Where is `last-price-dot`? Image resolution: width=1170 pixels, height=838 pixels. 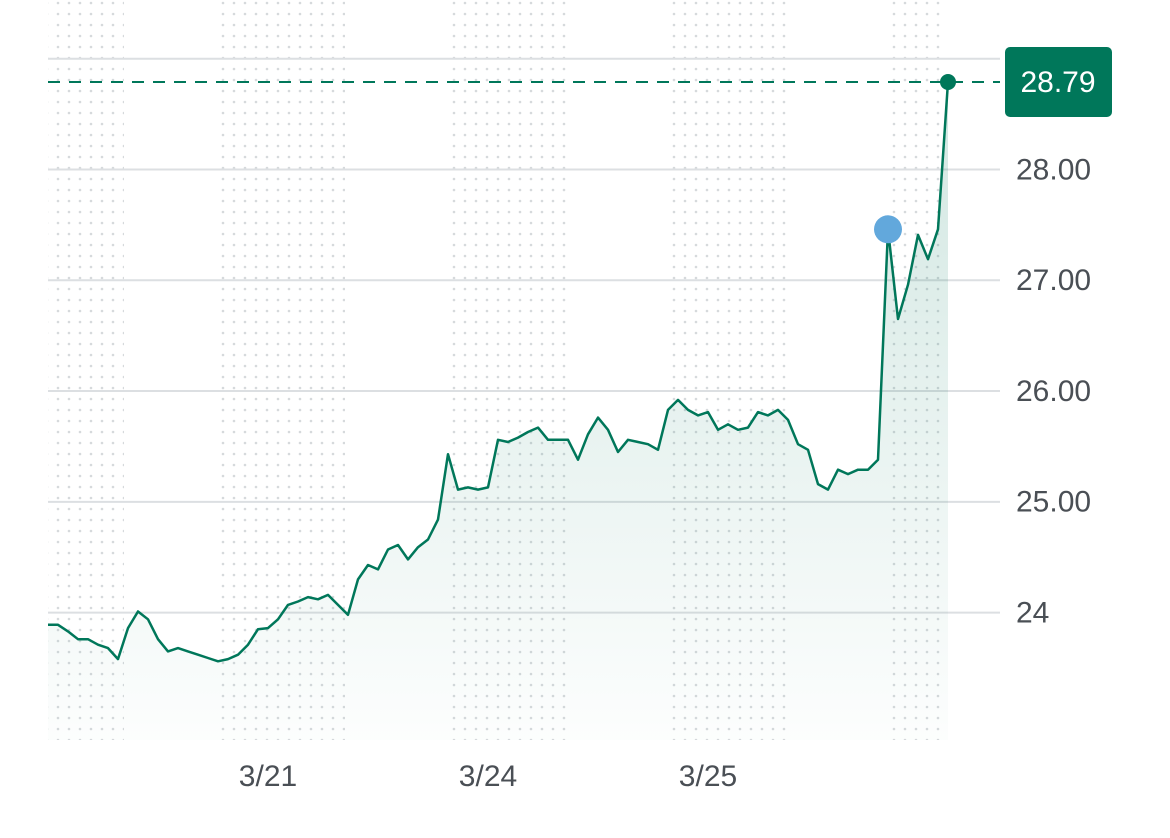
last-price-dot is located at coordinates (948, 81).